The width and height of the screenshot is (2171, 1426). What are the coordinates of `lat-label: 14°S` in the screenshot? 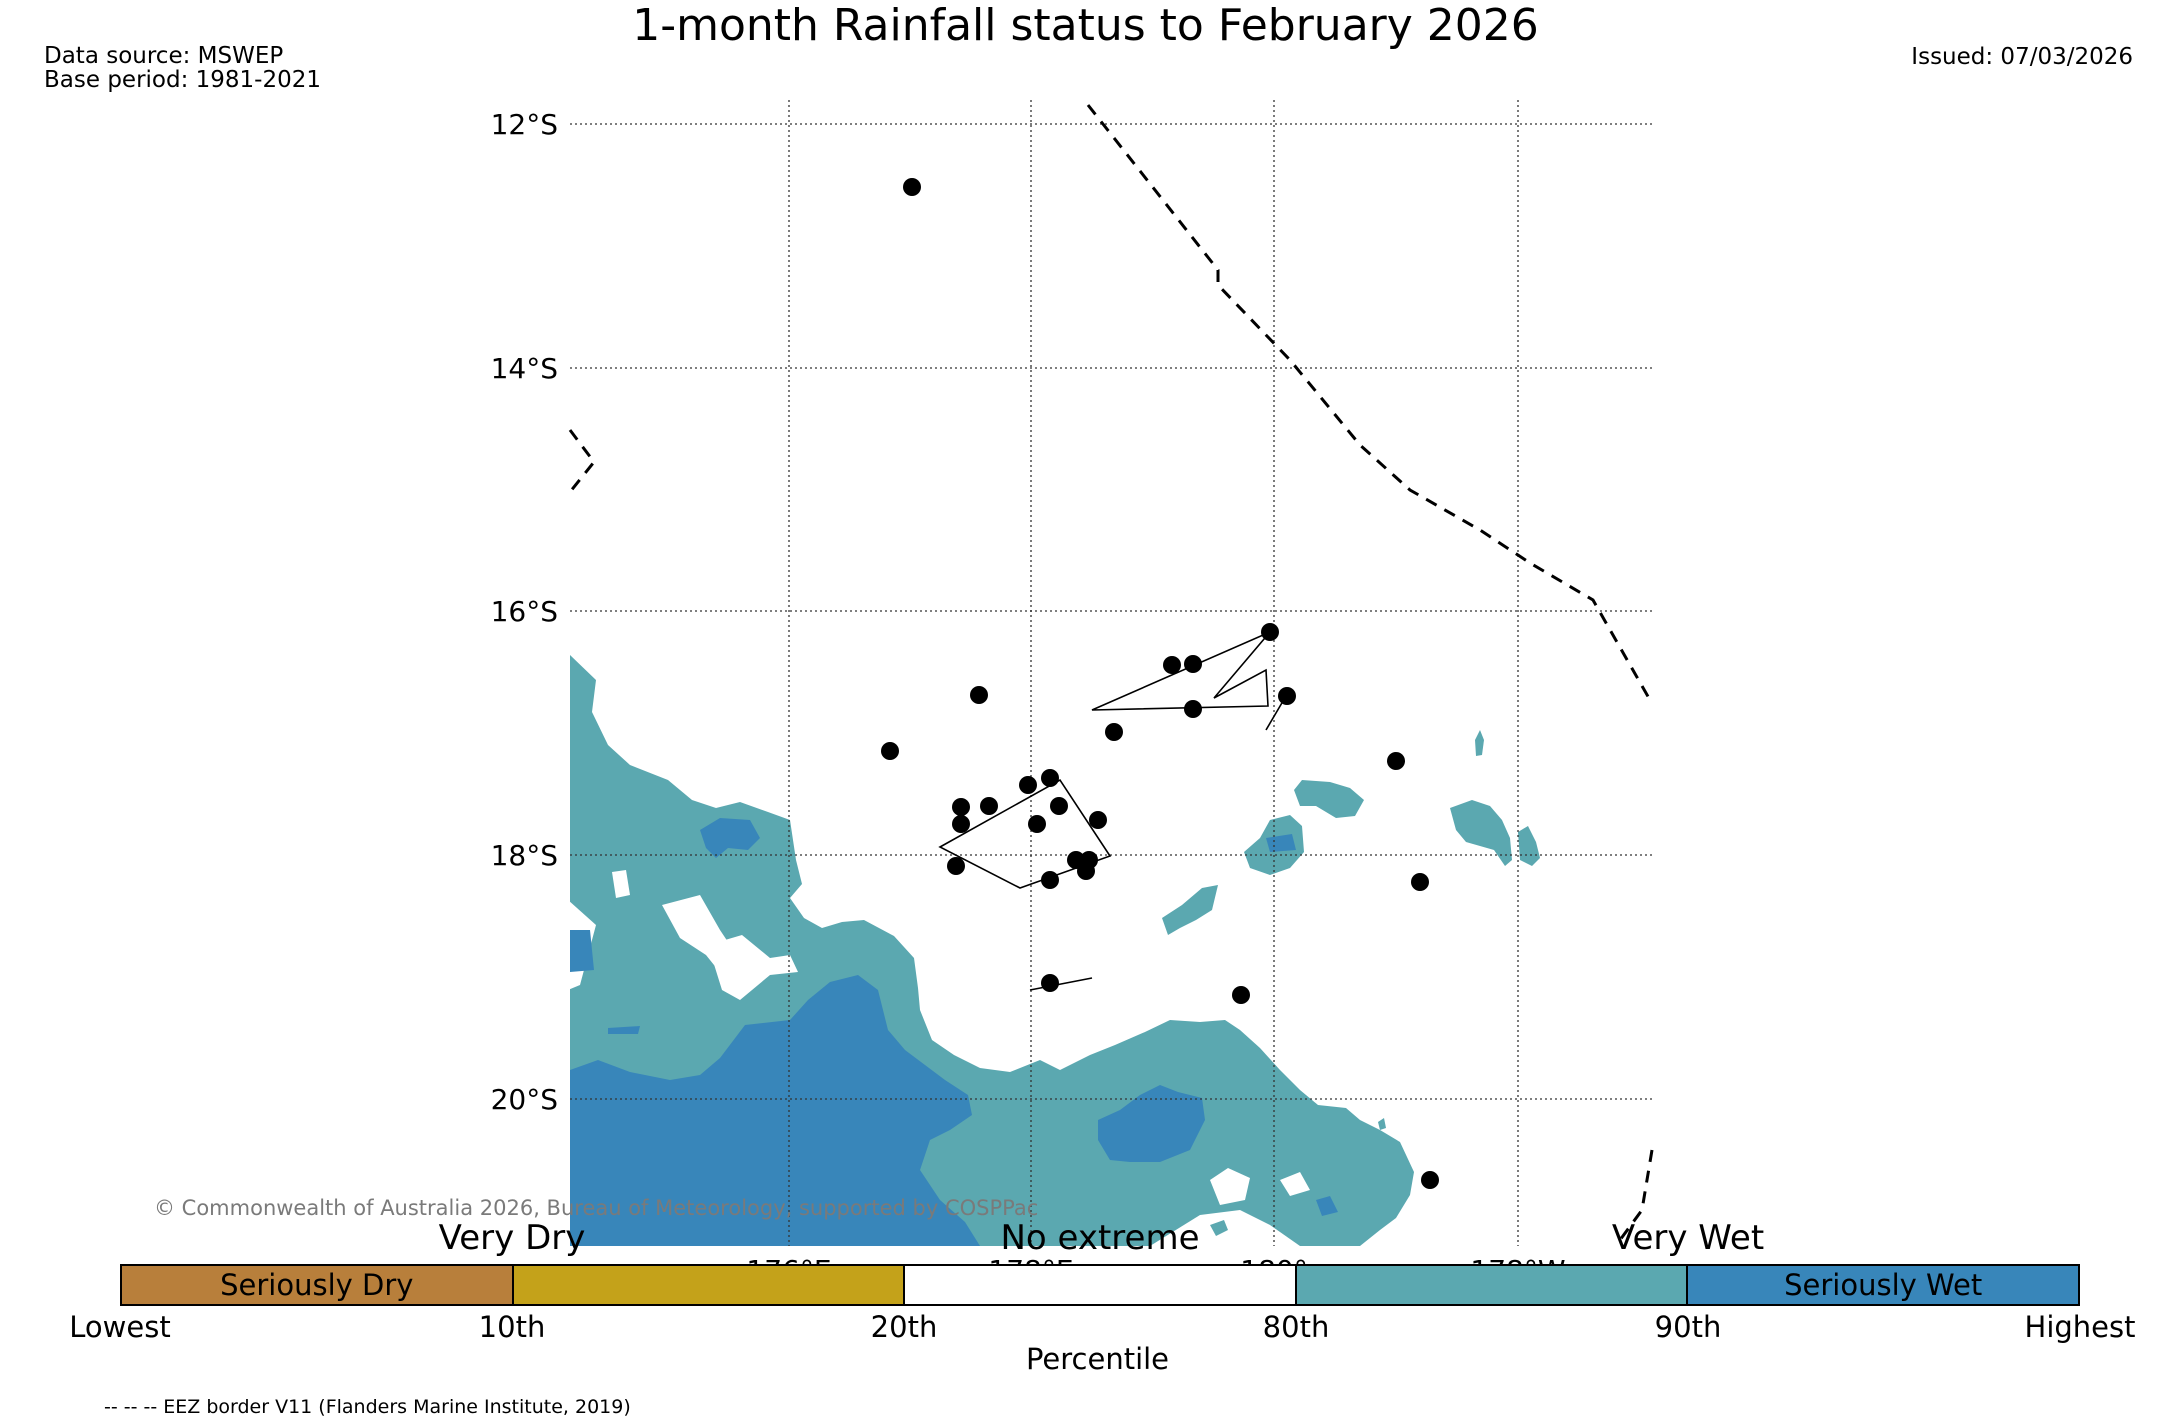 It's located at (524, 368).